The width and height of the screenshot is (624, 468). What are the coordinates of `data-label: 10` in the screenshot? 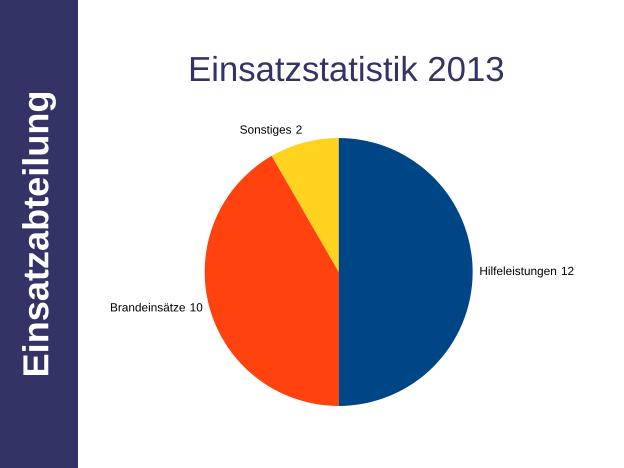 It's located at (196, 307).